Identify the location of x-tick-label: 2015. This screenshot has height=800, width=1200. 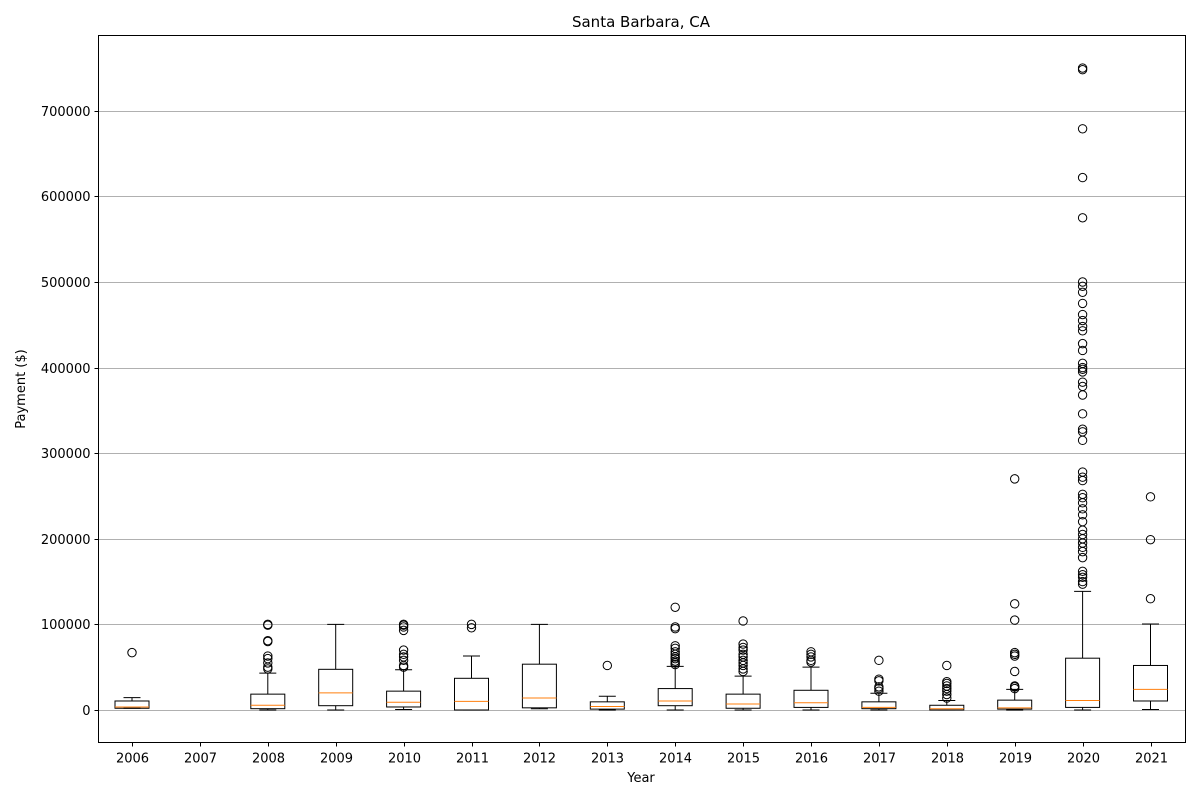
(743, 759).